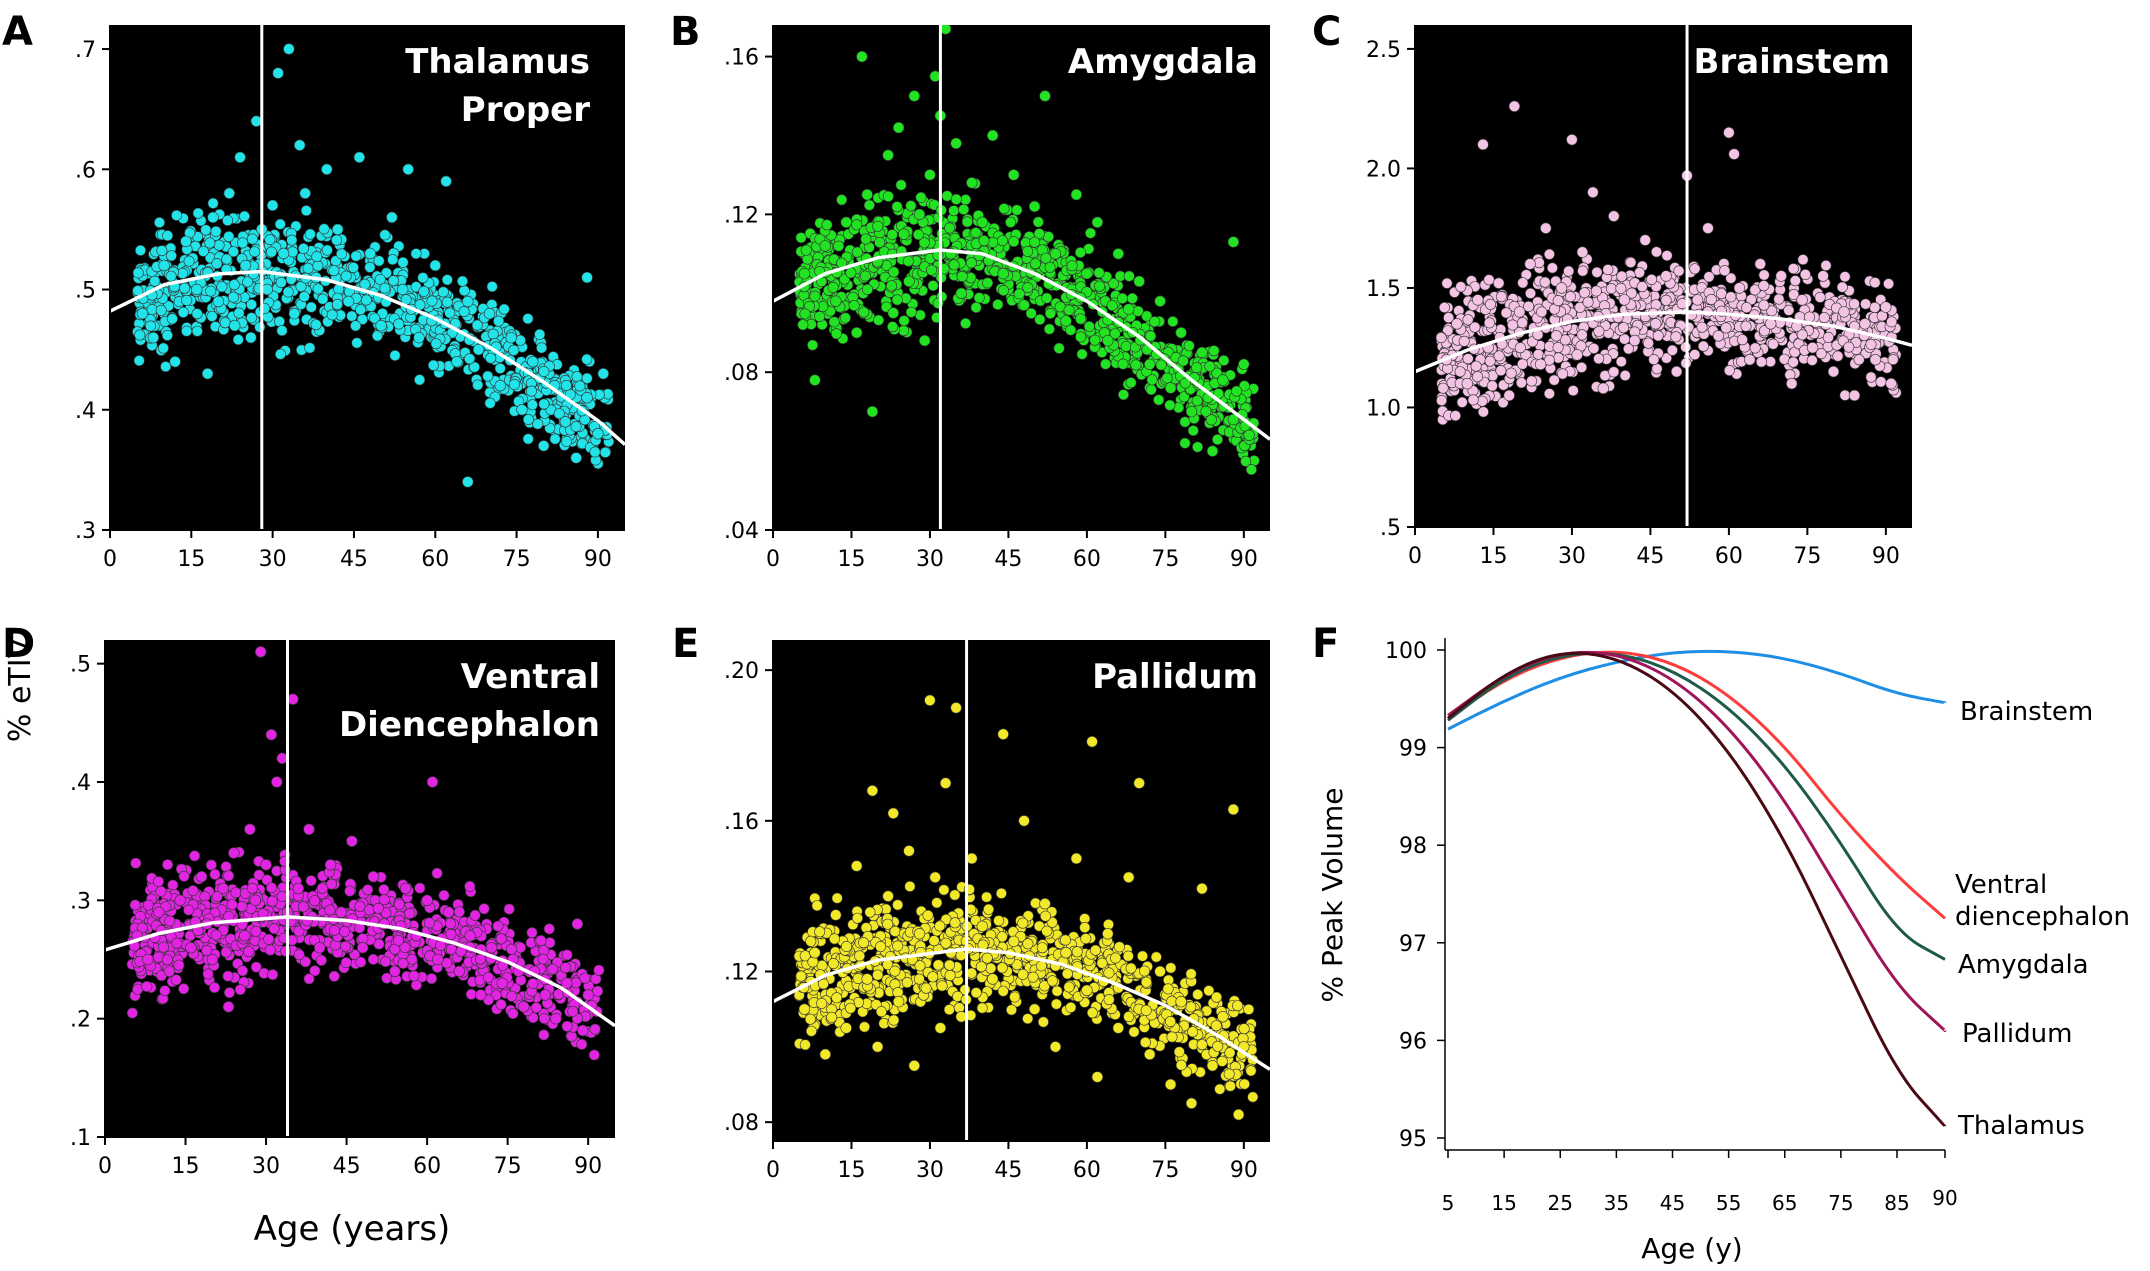  What do you see at coordinates (1696, 690) in the screenshot?
I see `series-line-brainstem` at bounding box center [1696, 690].